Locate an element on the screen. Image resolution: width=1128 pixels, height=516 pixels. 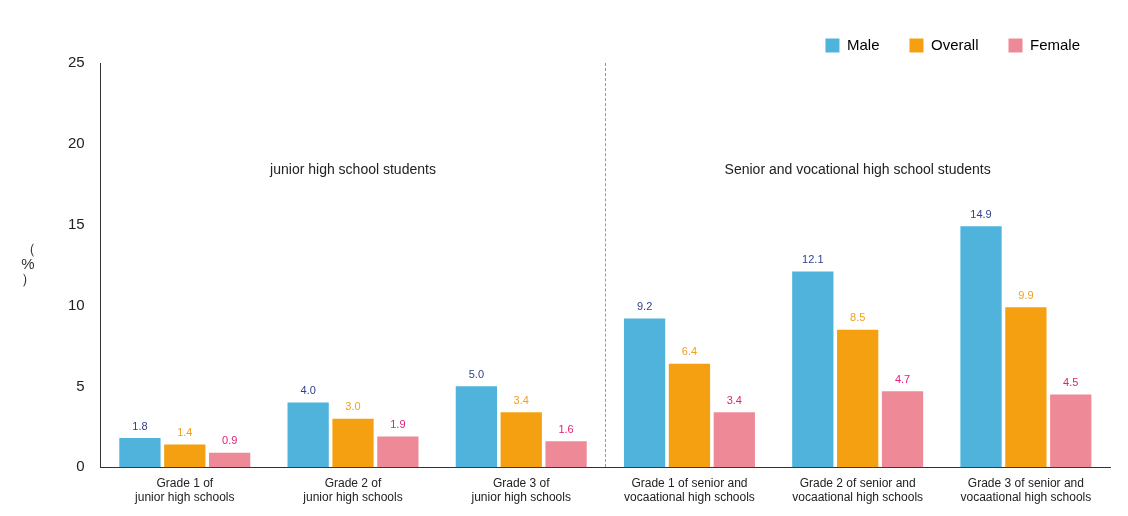
data-label: 8.5 is located at coordinates (858, 317).